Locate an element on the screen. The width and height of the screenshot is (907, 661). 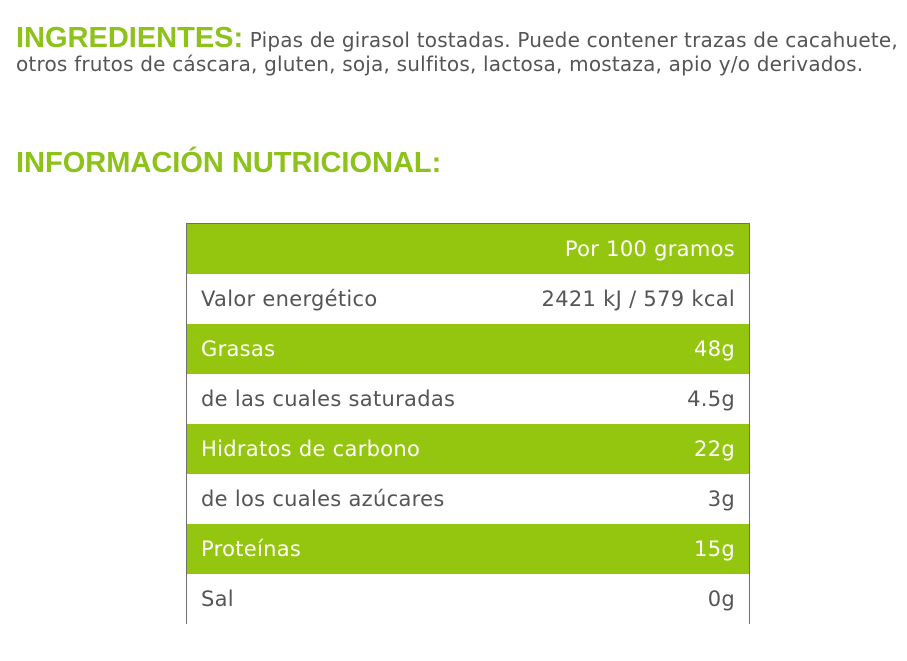
nutrition-row-sugars: de los cuales azúcares 3g is located at coordinates (468, 499).